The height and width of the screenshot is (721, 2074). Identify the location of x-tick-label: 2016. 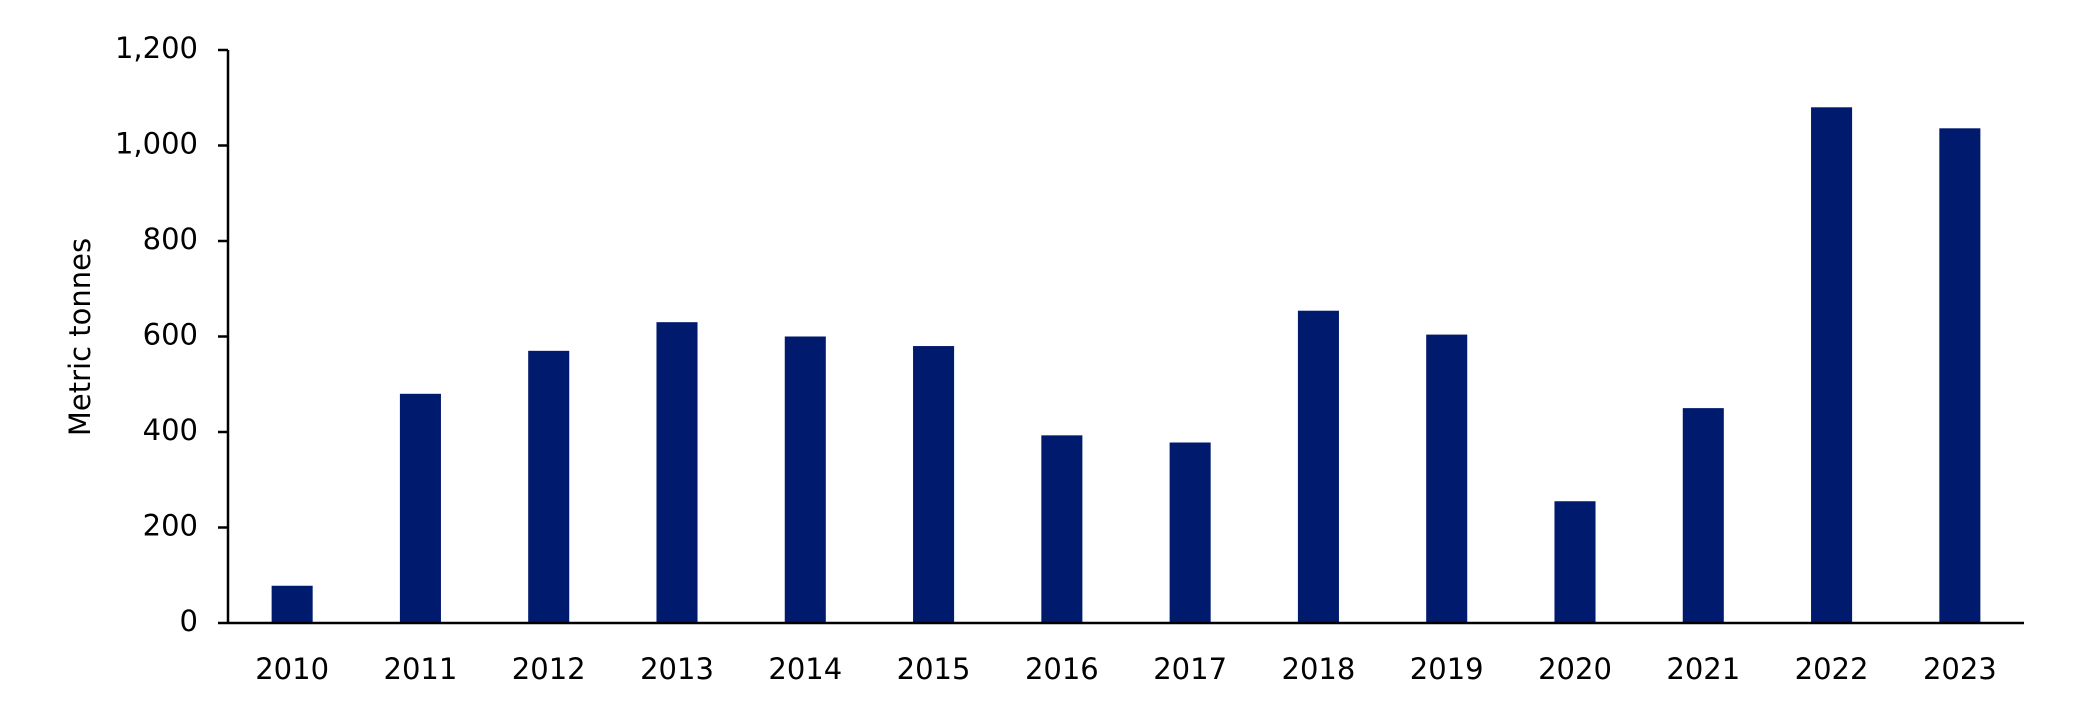
(1062, 669).